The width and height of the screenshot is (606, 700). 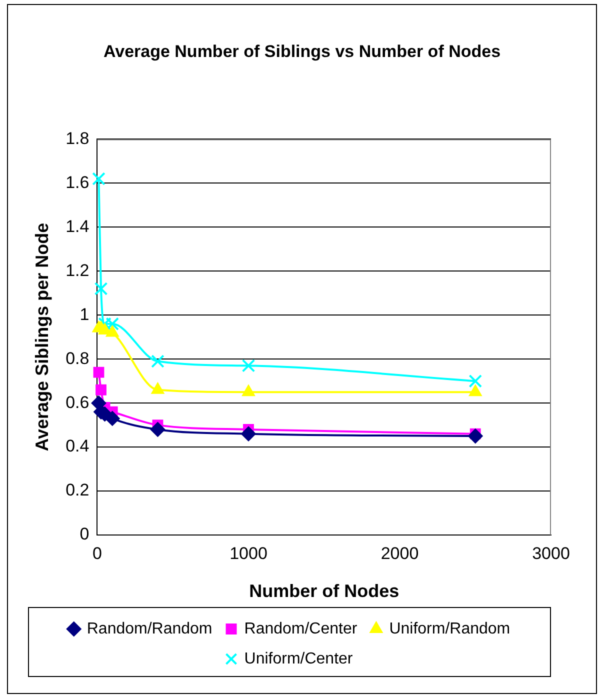 I want to click on x-tick-label: 0, so click(x=97, y=553).